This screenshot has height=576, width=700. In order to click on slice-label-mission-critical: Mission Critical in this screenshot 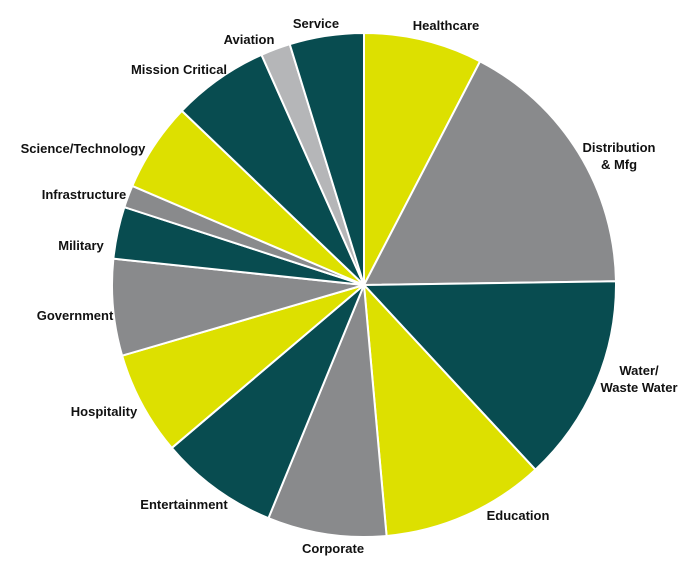, I will do `click(179, 69)`.